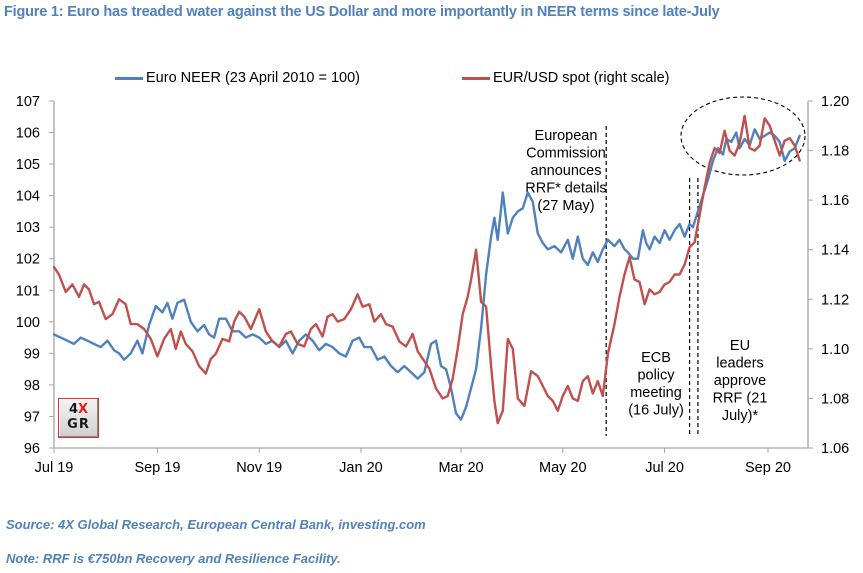  Describe the element at coordinates (768, 468) in the screenshot. I see `x-tick-label: Sep 20` at that location.